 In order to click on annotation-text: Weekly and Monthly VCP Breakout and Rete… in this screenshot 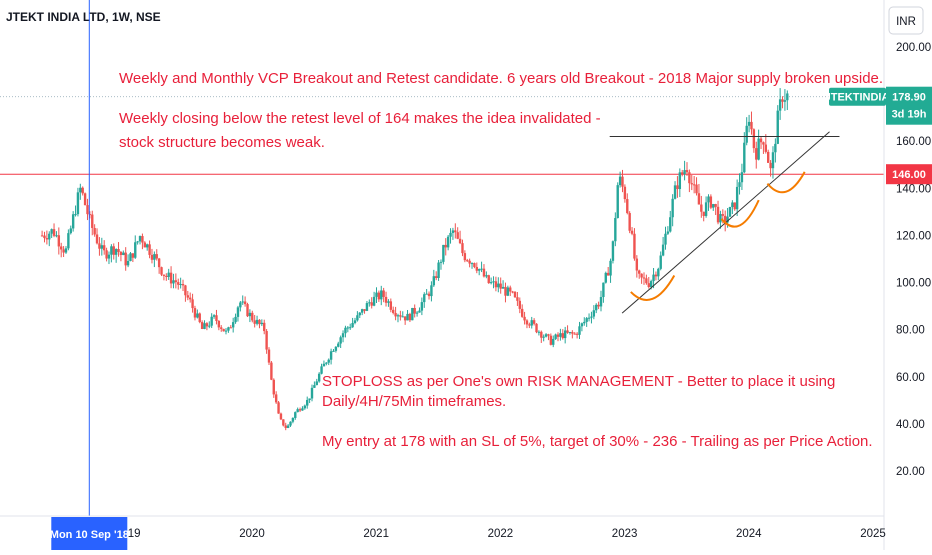, I will do `click(501, 78)`.